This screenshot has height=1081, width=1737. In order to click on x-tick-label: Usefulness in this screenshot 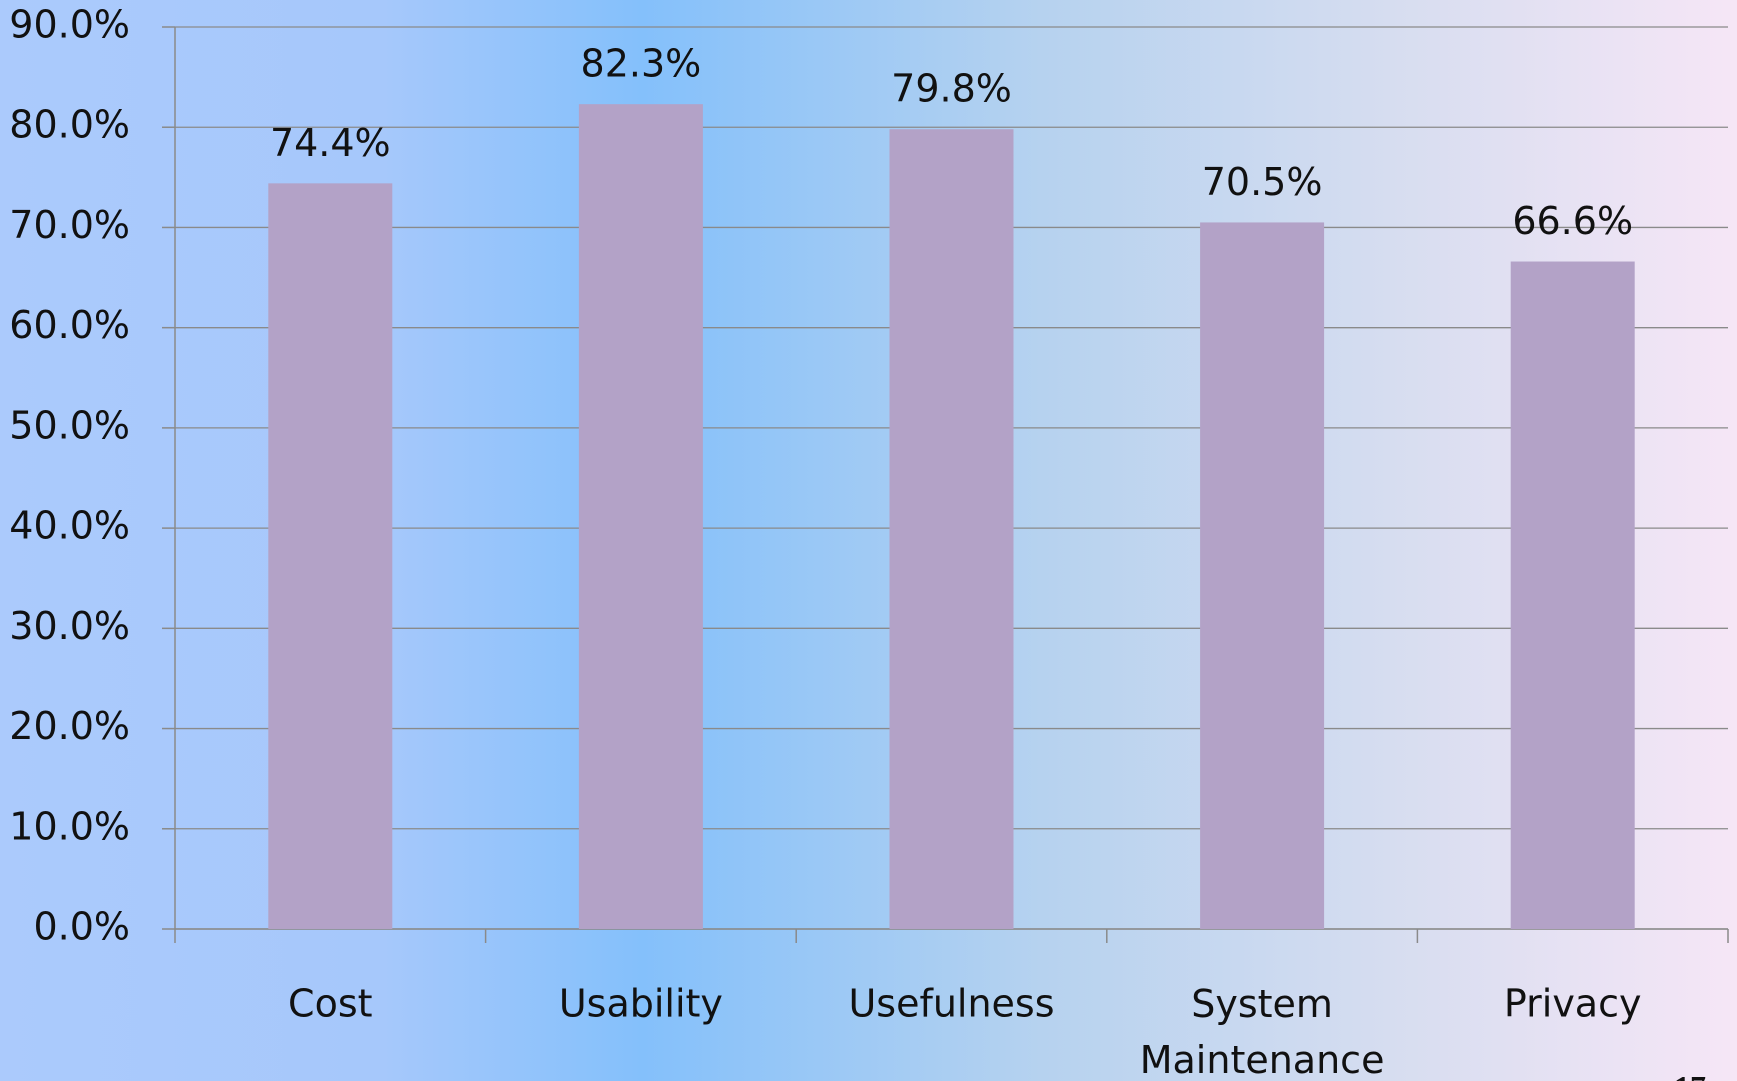, I will do `click(951, 1004)`.